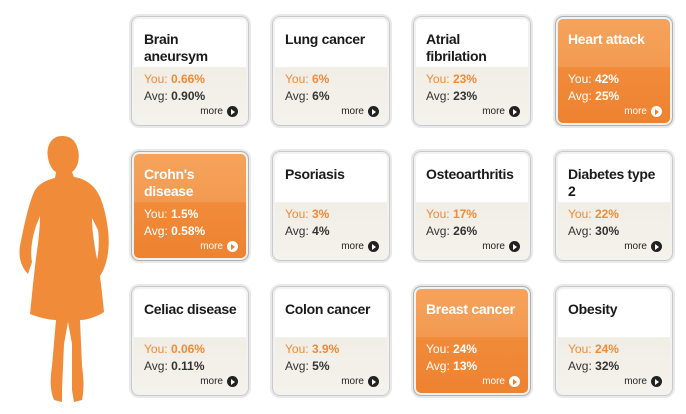  Describe the element at coordinates (614, 341) in the screenshot. I see `condition-card: Obesity You: 24% Avg: 32% more` at that location.